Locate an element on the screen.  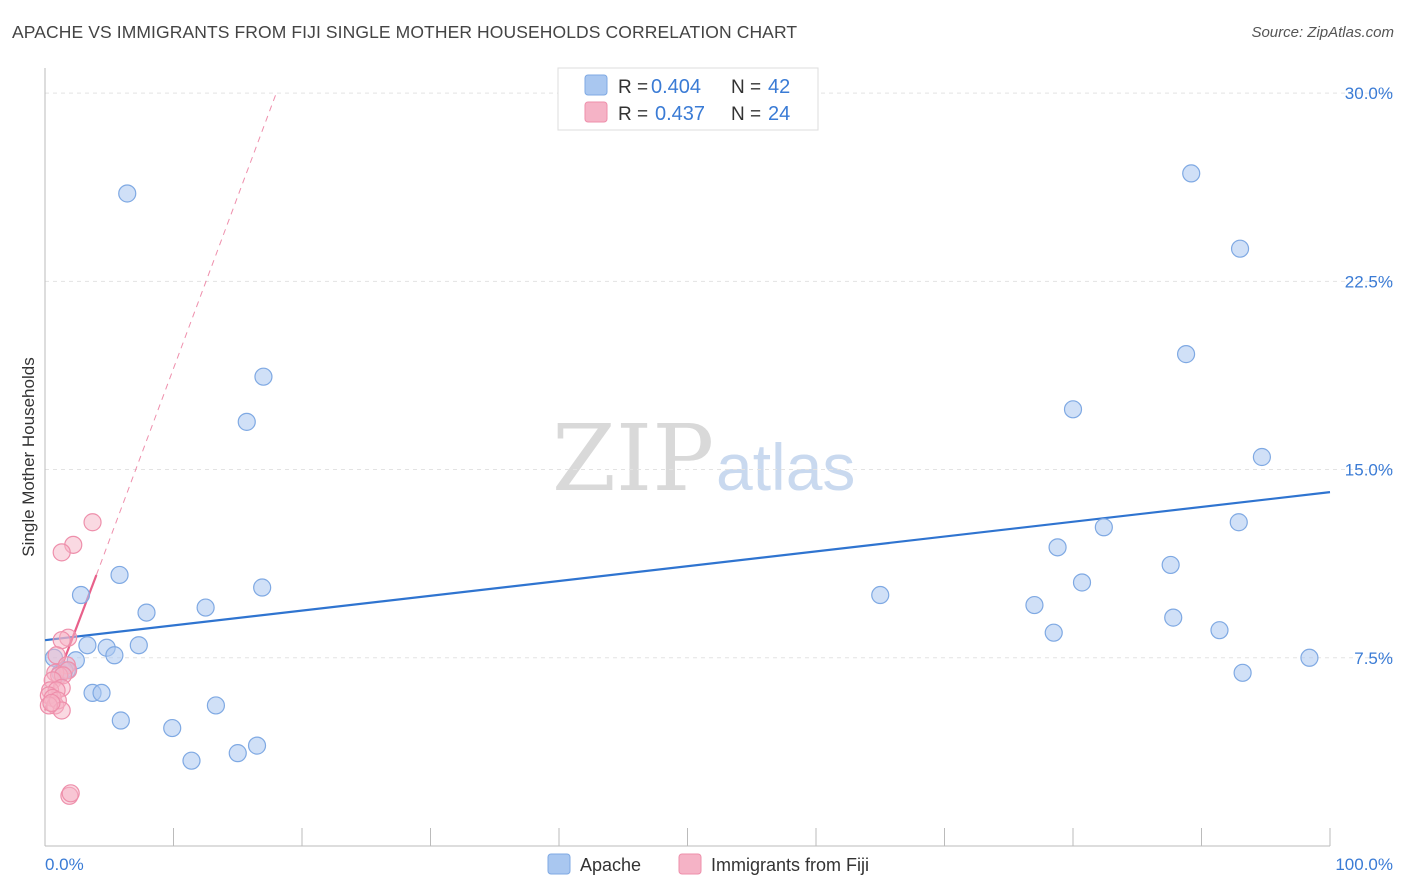
y-tick-label: 7.5% is located at coordinates (1373, 658).